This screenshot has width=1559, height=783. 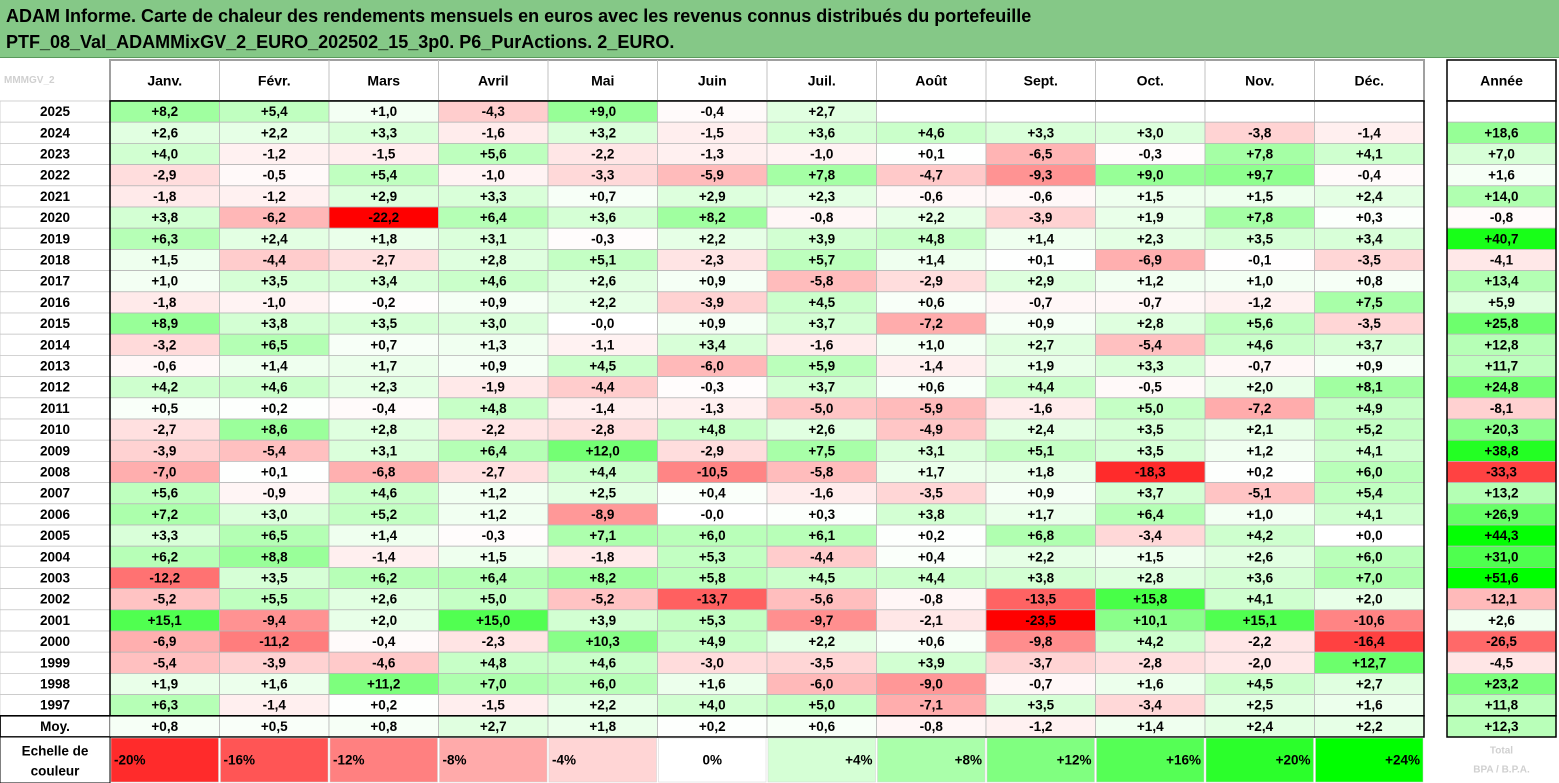 I want to click on year-label: 2018, so click(x=55, y=260).